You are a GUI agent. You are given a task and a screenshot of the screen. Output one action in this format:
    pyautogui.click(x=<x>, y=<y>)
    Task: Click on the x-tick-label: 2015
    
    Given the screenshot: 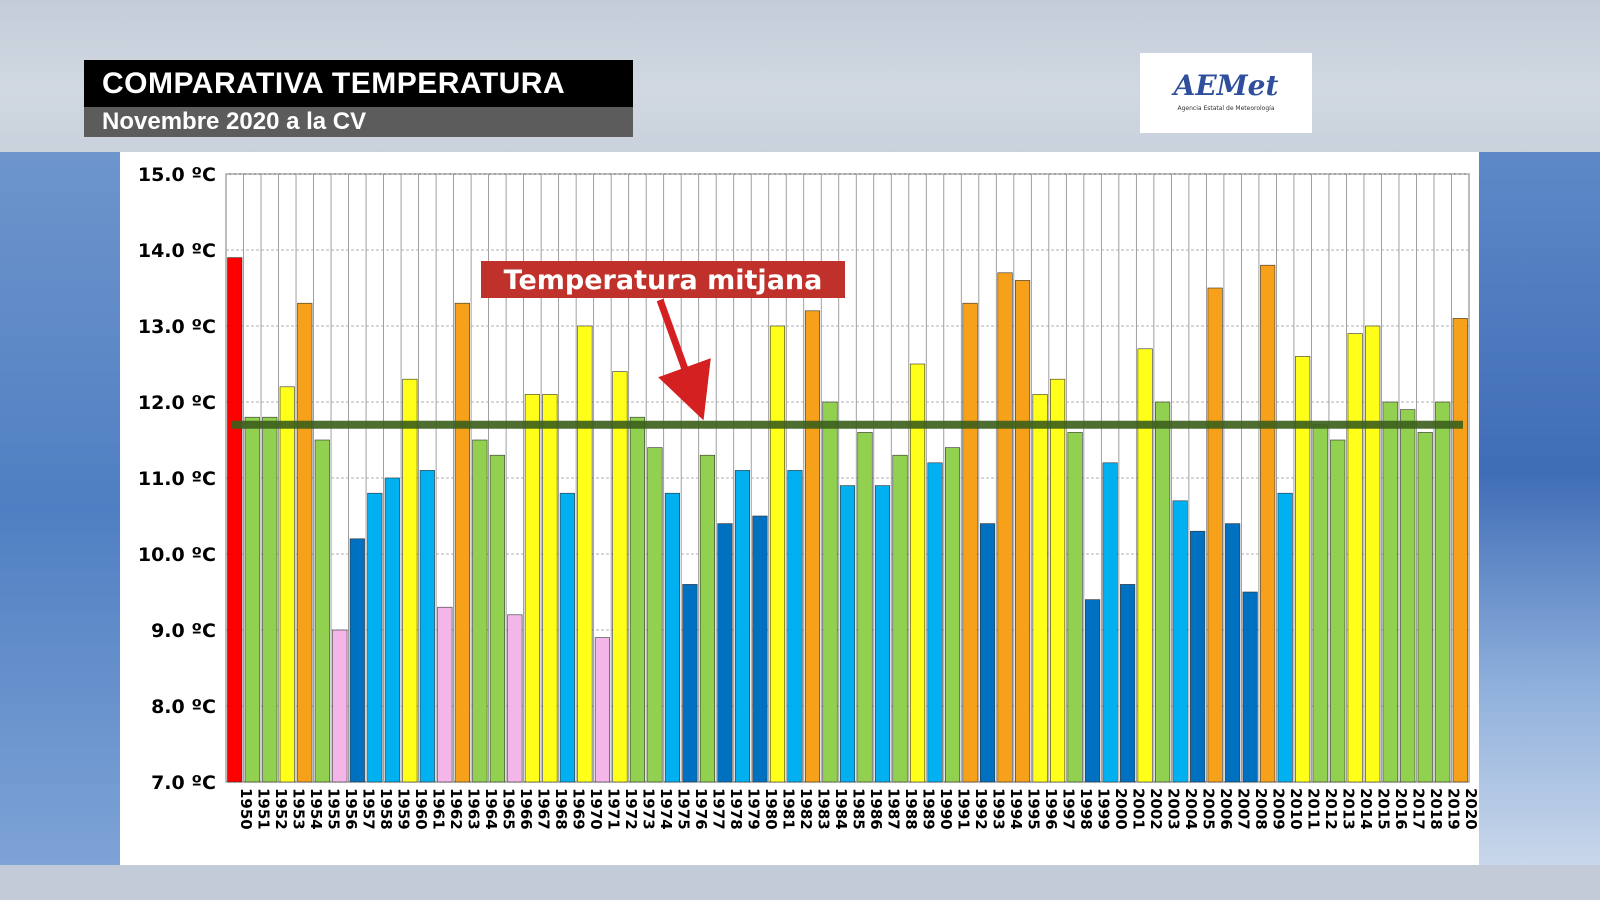 What is the action you would take?
    pyautogui.click(x=1384, y=809)
    